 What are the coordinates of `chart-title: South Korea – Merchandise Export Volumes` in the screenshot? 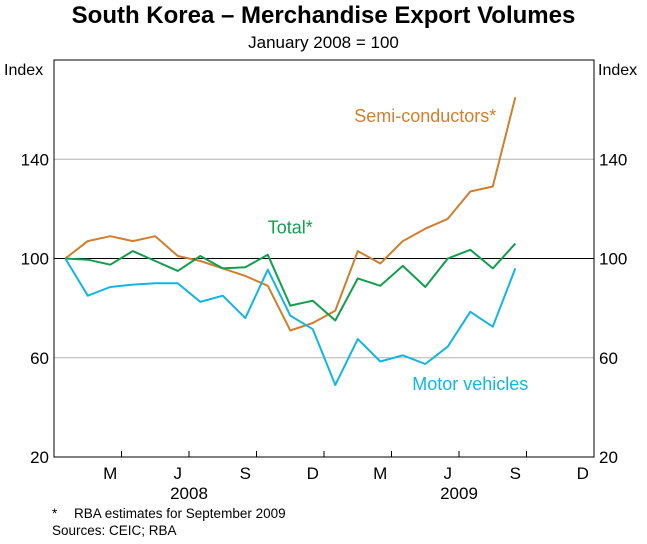 It's located at (323, 15).